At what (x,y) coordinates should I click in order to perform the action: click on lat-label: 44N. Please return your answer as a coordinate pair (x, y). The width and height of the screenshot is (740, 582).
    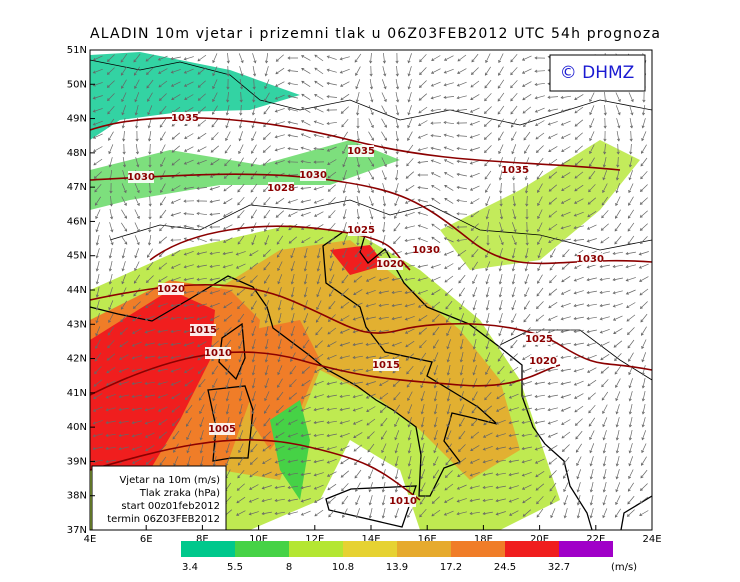
    Looking at the image, I should click on (77, 290).